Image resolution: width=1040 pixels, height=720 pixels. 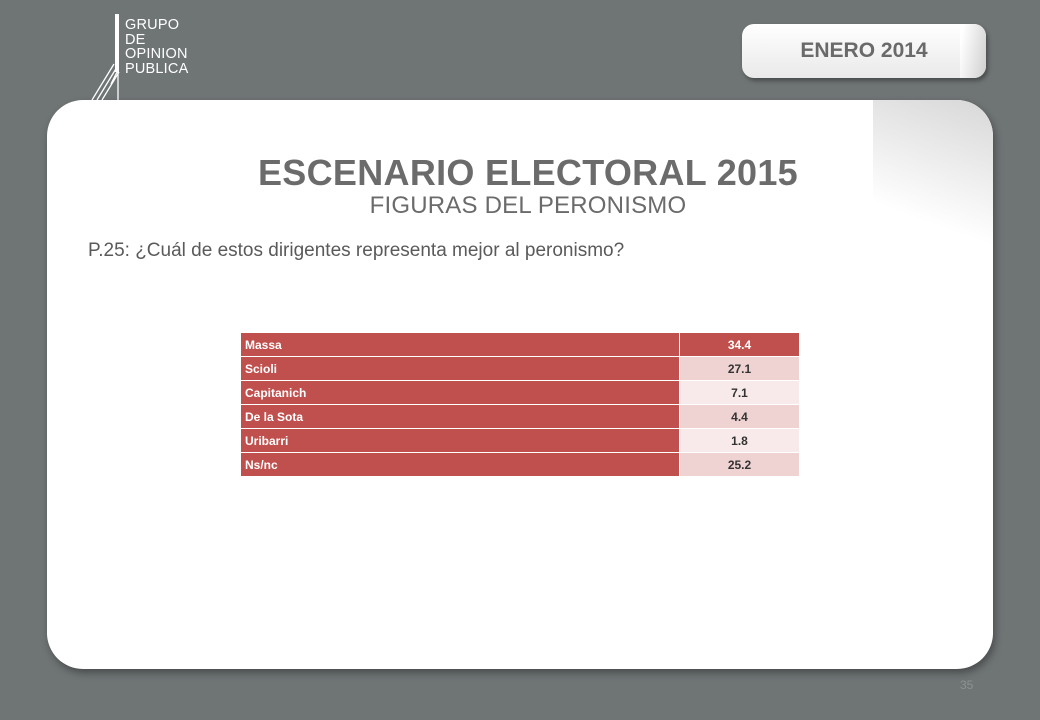 I want to click on logo-text-line: PUBLICA, so click(x=157, y=68).